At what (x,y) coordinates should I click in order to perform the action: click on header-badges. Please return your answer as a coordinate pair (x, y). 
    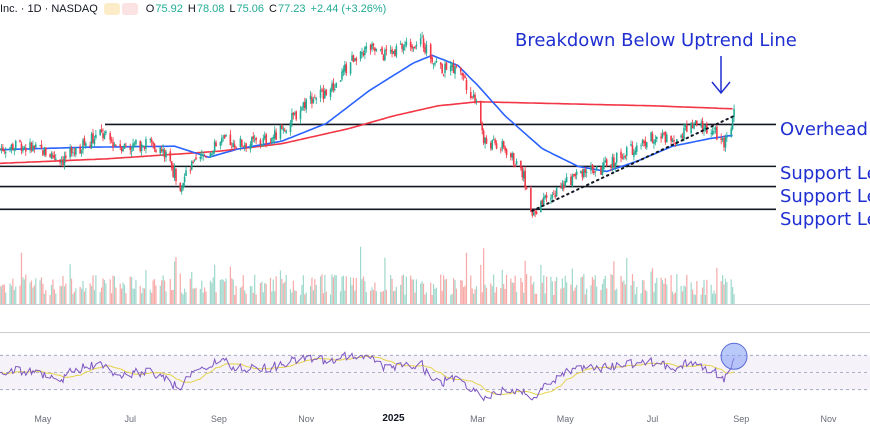
    Looking at the image, I should click on (120, 9).